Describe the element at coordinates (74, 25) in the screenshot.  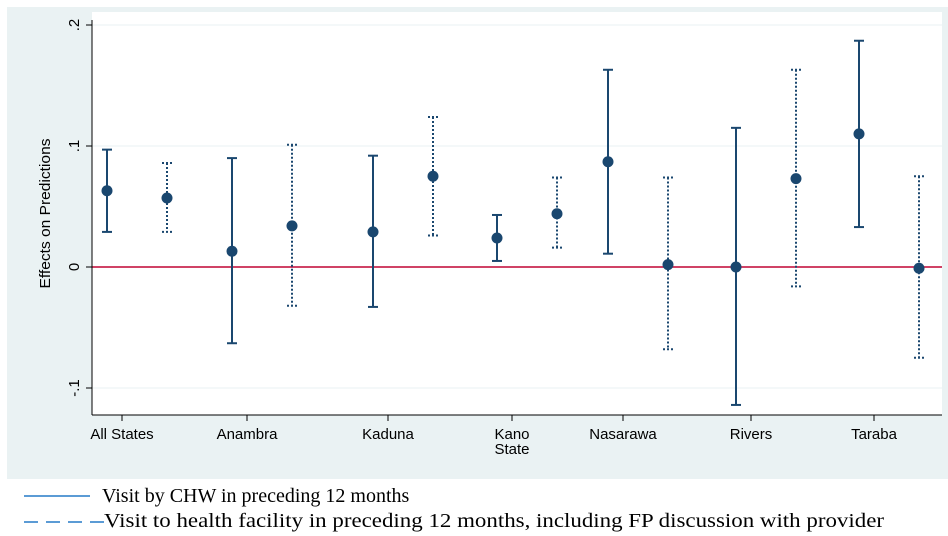
I see `y-tick-label: .2` at that location.